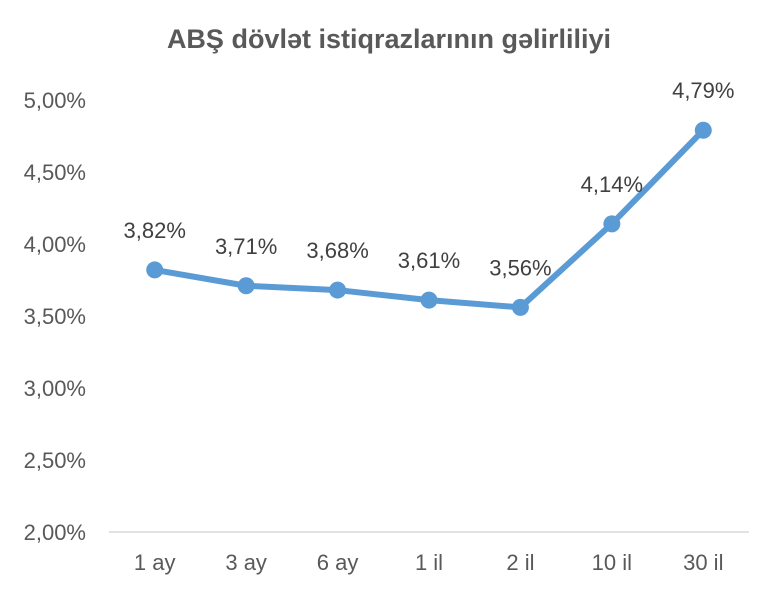  Describe the element at coordinates (389, 39) in the screenshot. I see `chart-title: ABŞ dövlət istiqrazlarının gəlirliliyi` at that location.